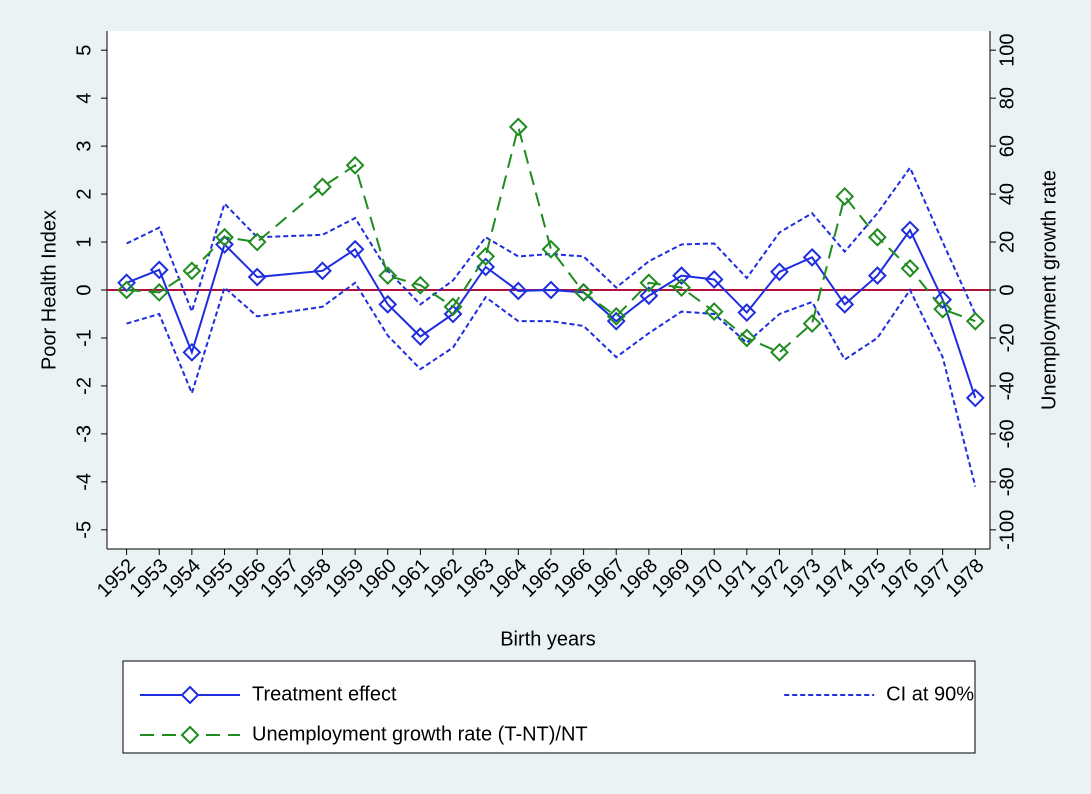 This screenshot has width=1091, height=794. I want to click on legend-label: CI at 90%, so click(930, 694).